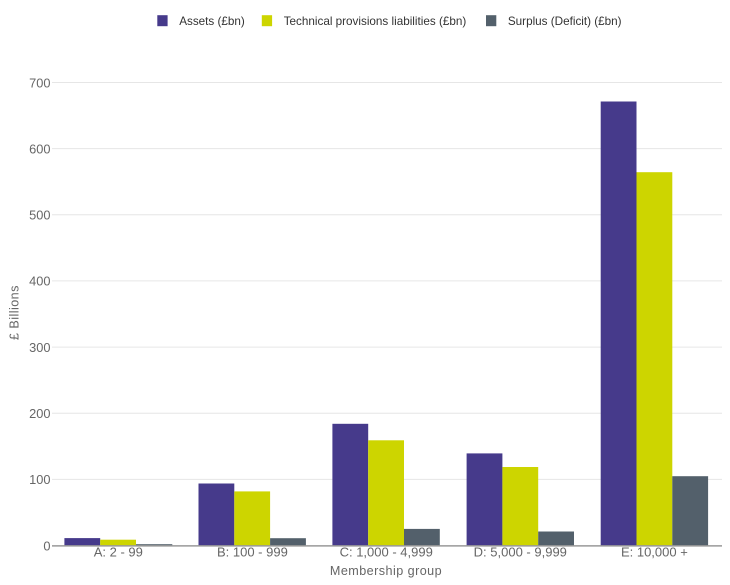  What do you see at coordinates (520, 552) in the screenshot?
I see `svg-text: D: 5,000 - 9,999` at bounding box center [520, 552].